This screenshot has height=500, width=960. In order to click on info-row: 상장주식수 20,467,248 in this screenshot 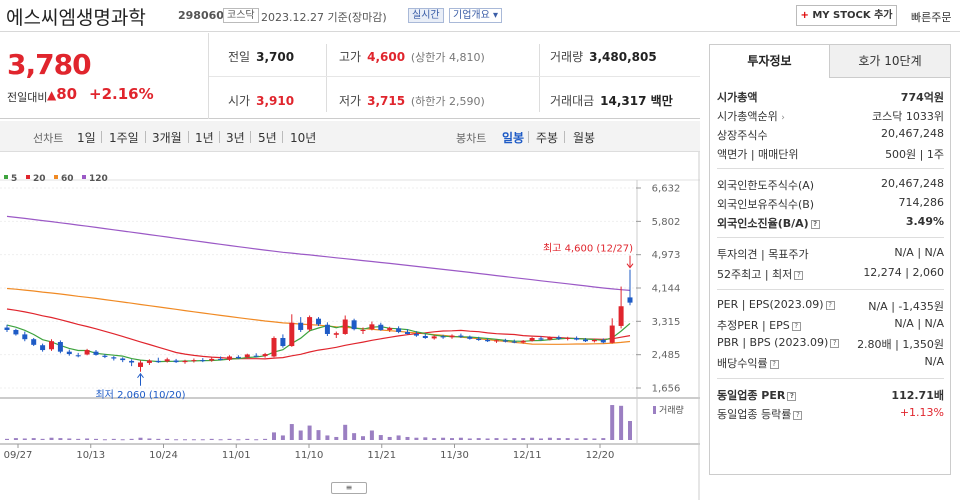, I will do `click(830, 134)`.